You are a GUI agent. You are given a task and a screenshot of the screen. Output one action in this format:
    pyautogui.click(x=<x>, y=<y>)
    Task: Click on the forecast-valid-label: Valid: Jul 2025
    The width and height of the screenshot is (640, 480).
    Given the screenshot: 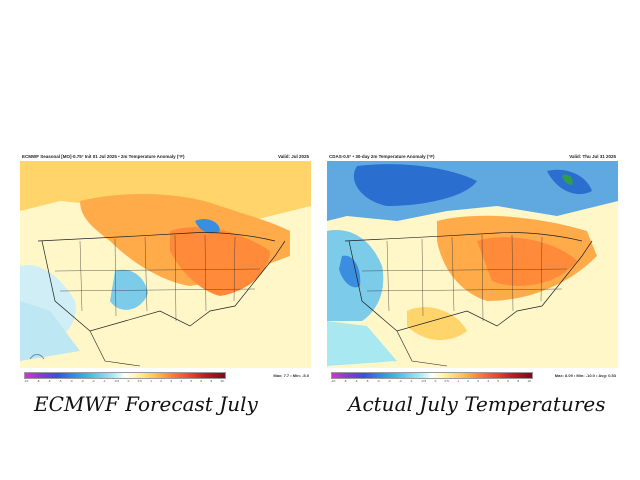 What is the action you would take?
    pyautogui.click(x=293, y=156)
    